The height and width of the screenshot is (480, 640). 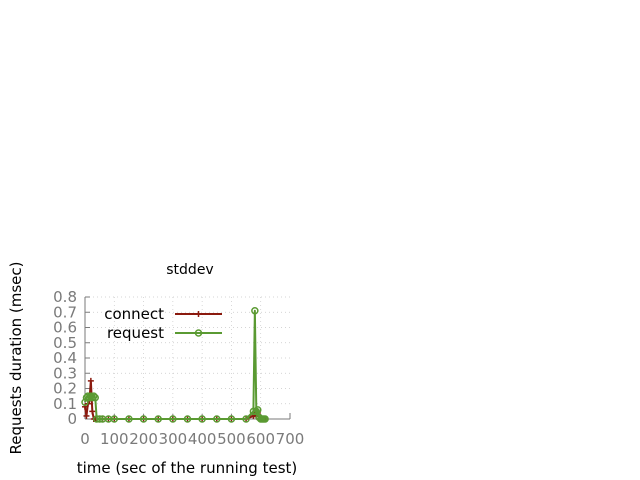 What do you see at coordinates (85, 439) in the screenshot?
I see `x-tick-label: 0` at bounding box center [85, 439].